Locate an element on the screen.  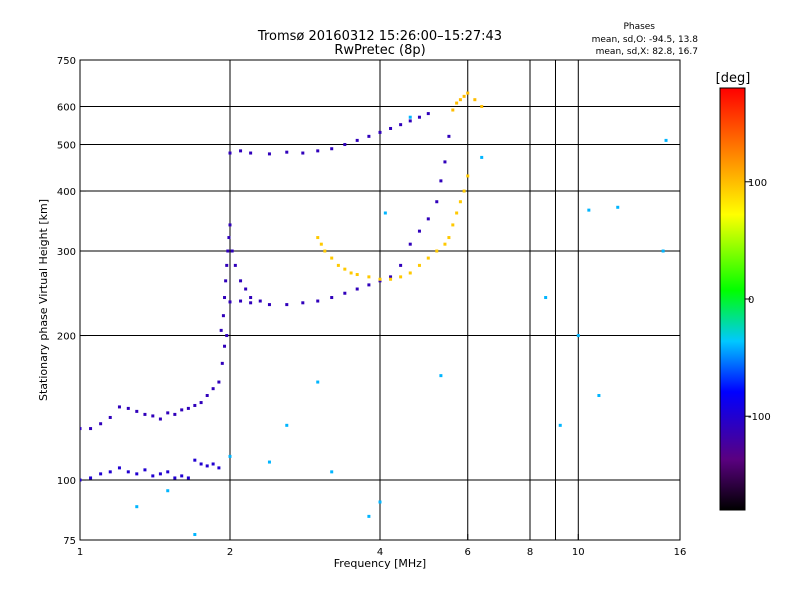
colorbar-tick-label: -100 is located at coordinates (759, 417).